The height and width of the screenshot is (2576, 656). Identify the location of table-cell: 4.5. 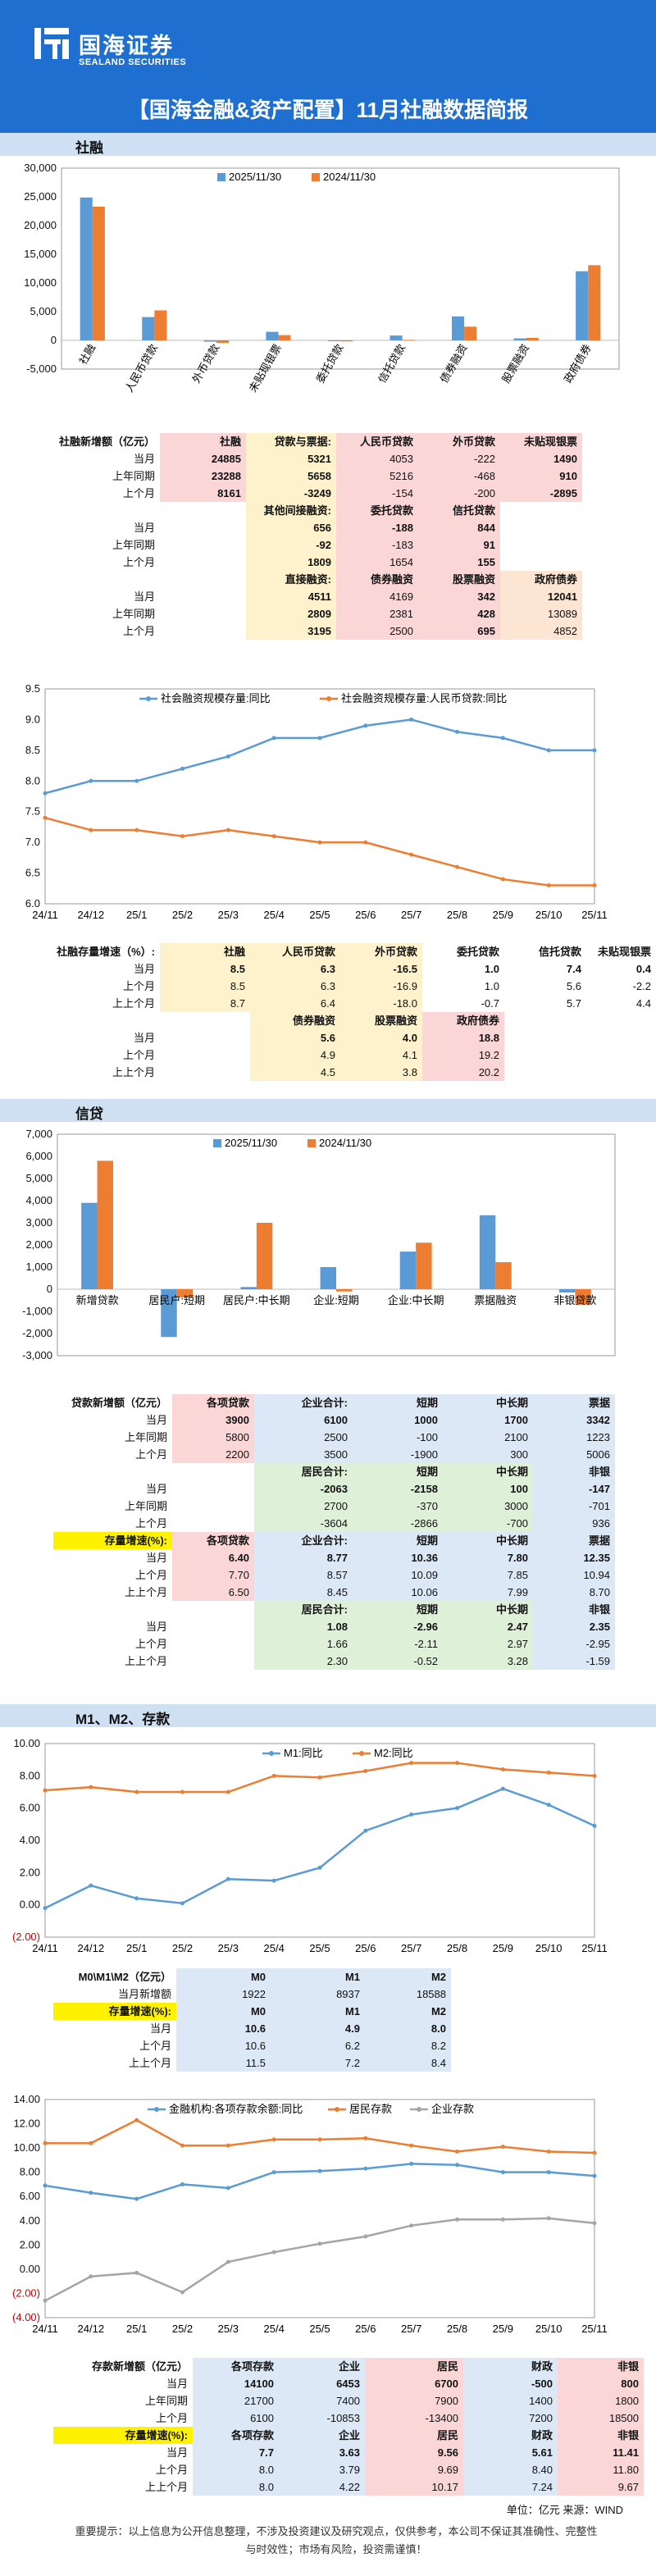
(295, 1072).